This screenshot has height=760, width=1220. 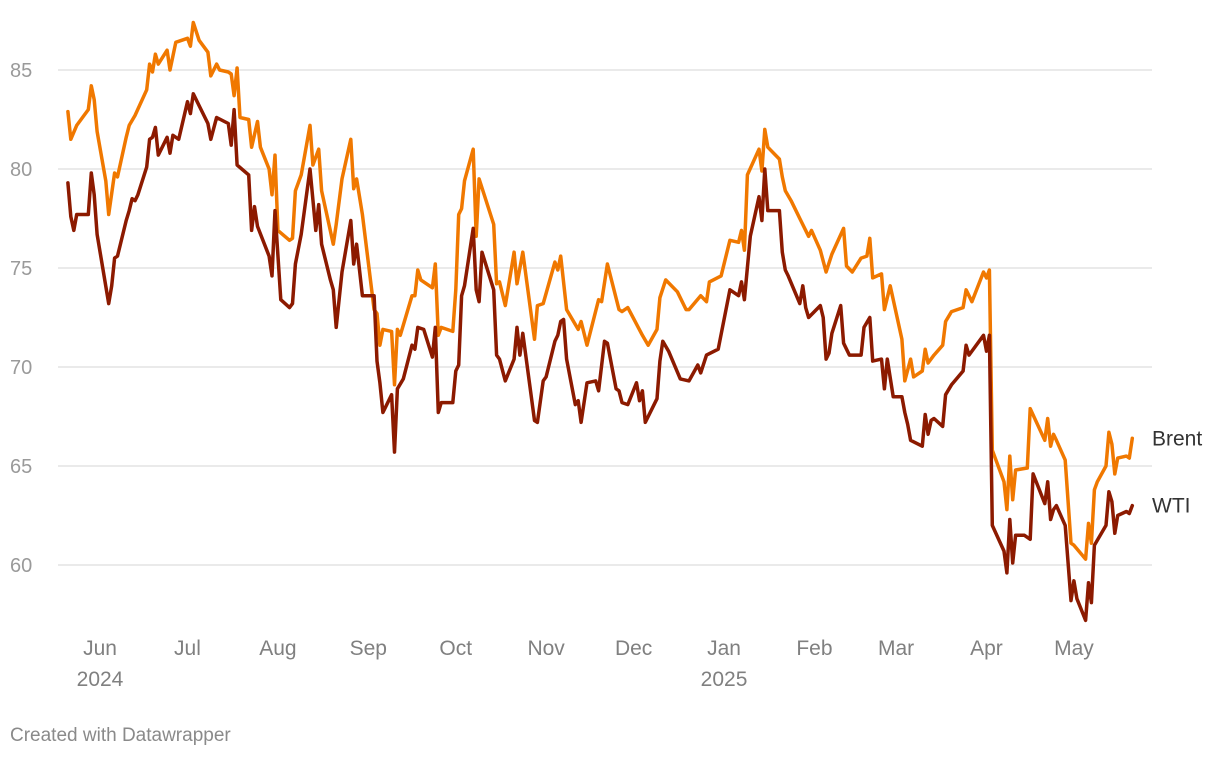 I want to click on x-tick-label: Dec, so click(x=633, y=648).